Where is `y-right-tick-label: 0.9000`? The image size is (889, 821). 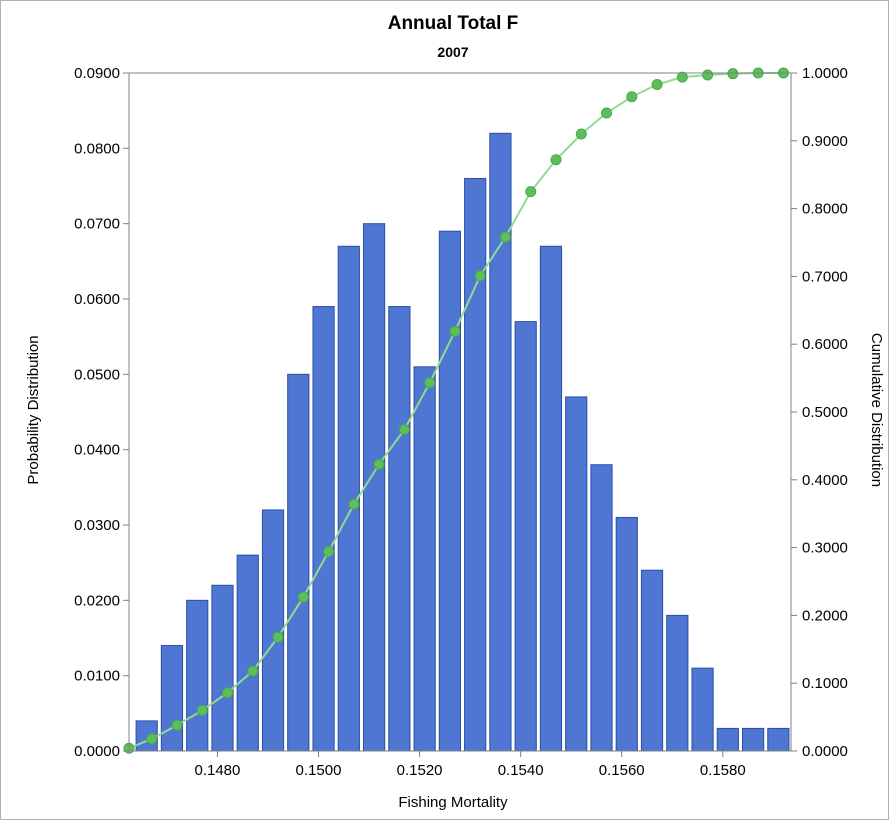 y-right-tick-label: 0.9000 is located at coordinates (825, 141).